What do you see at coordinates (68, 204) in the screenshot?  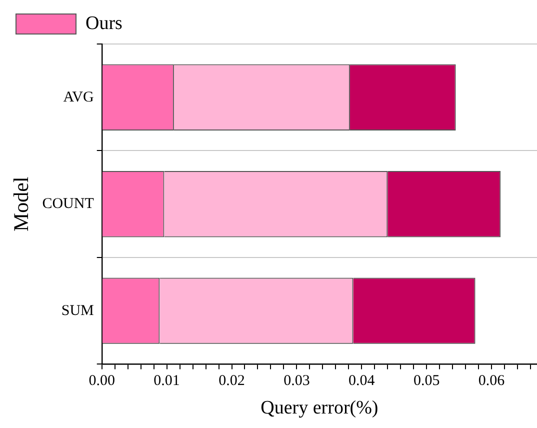 I see `y-tick-label: COUNT` at bounding box center [68, 204].